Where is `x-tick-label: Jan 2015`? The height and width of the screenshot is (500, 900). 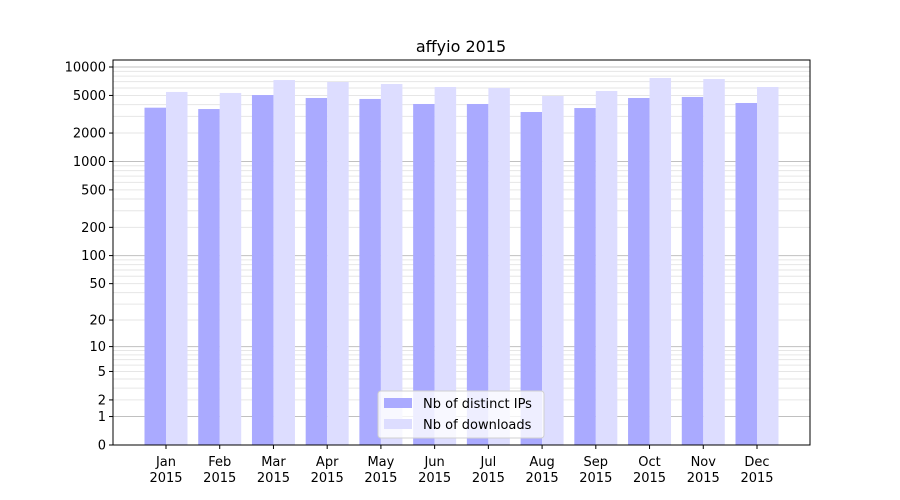
x-tick-label: Jan 2015 is located at coordinates (165, 470).